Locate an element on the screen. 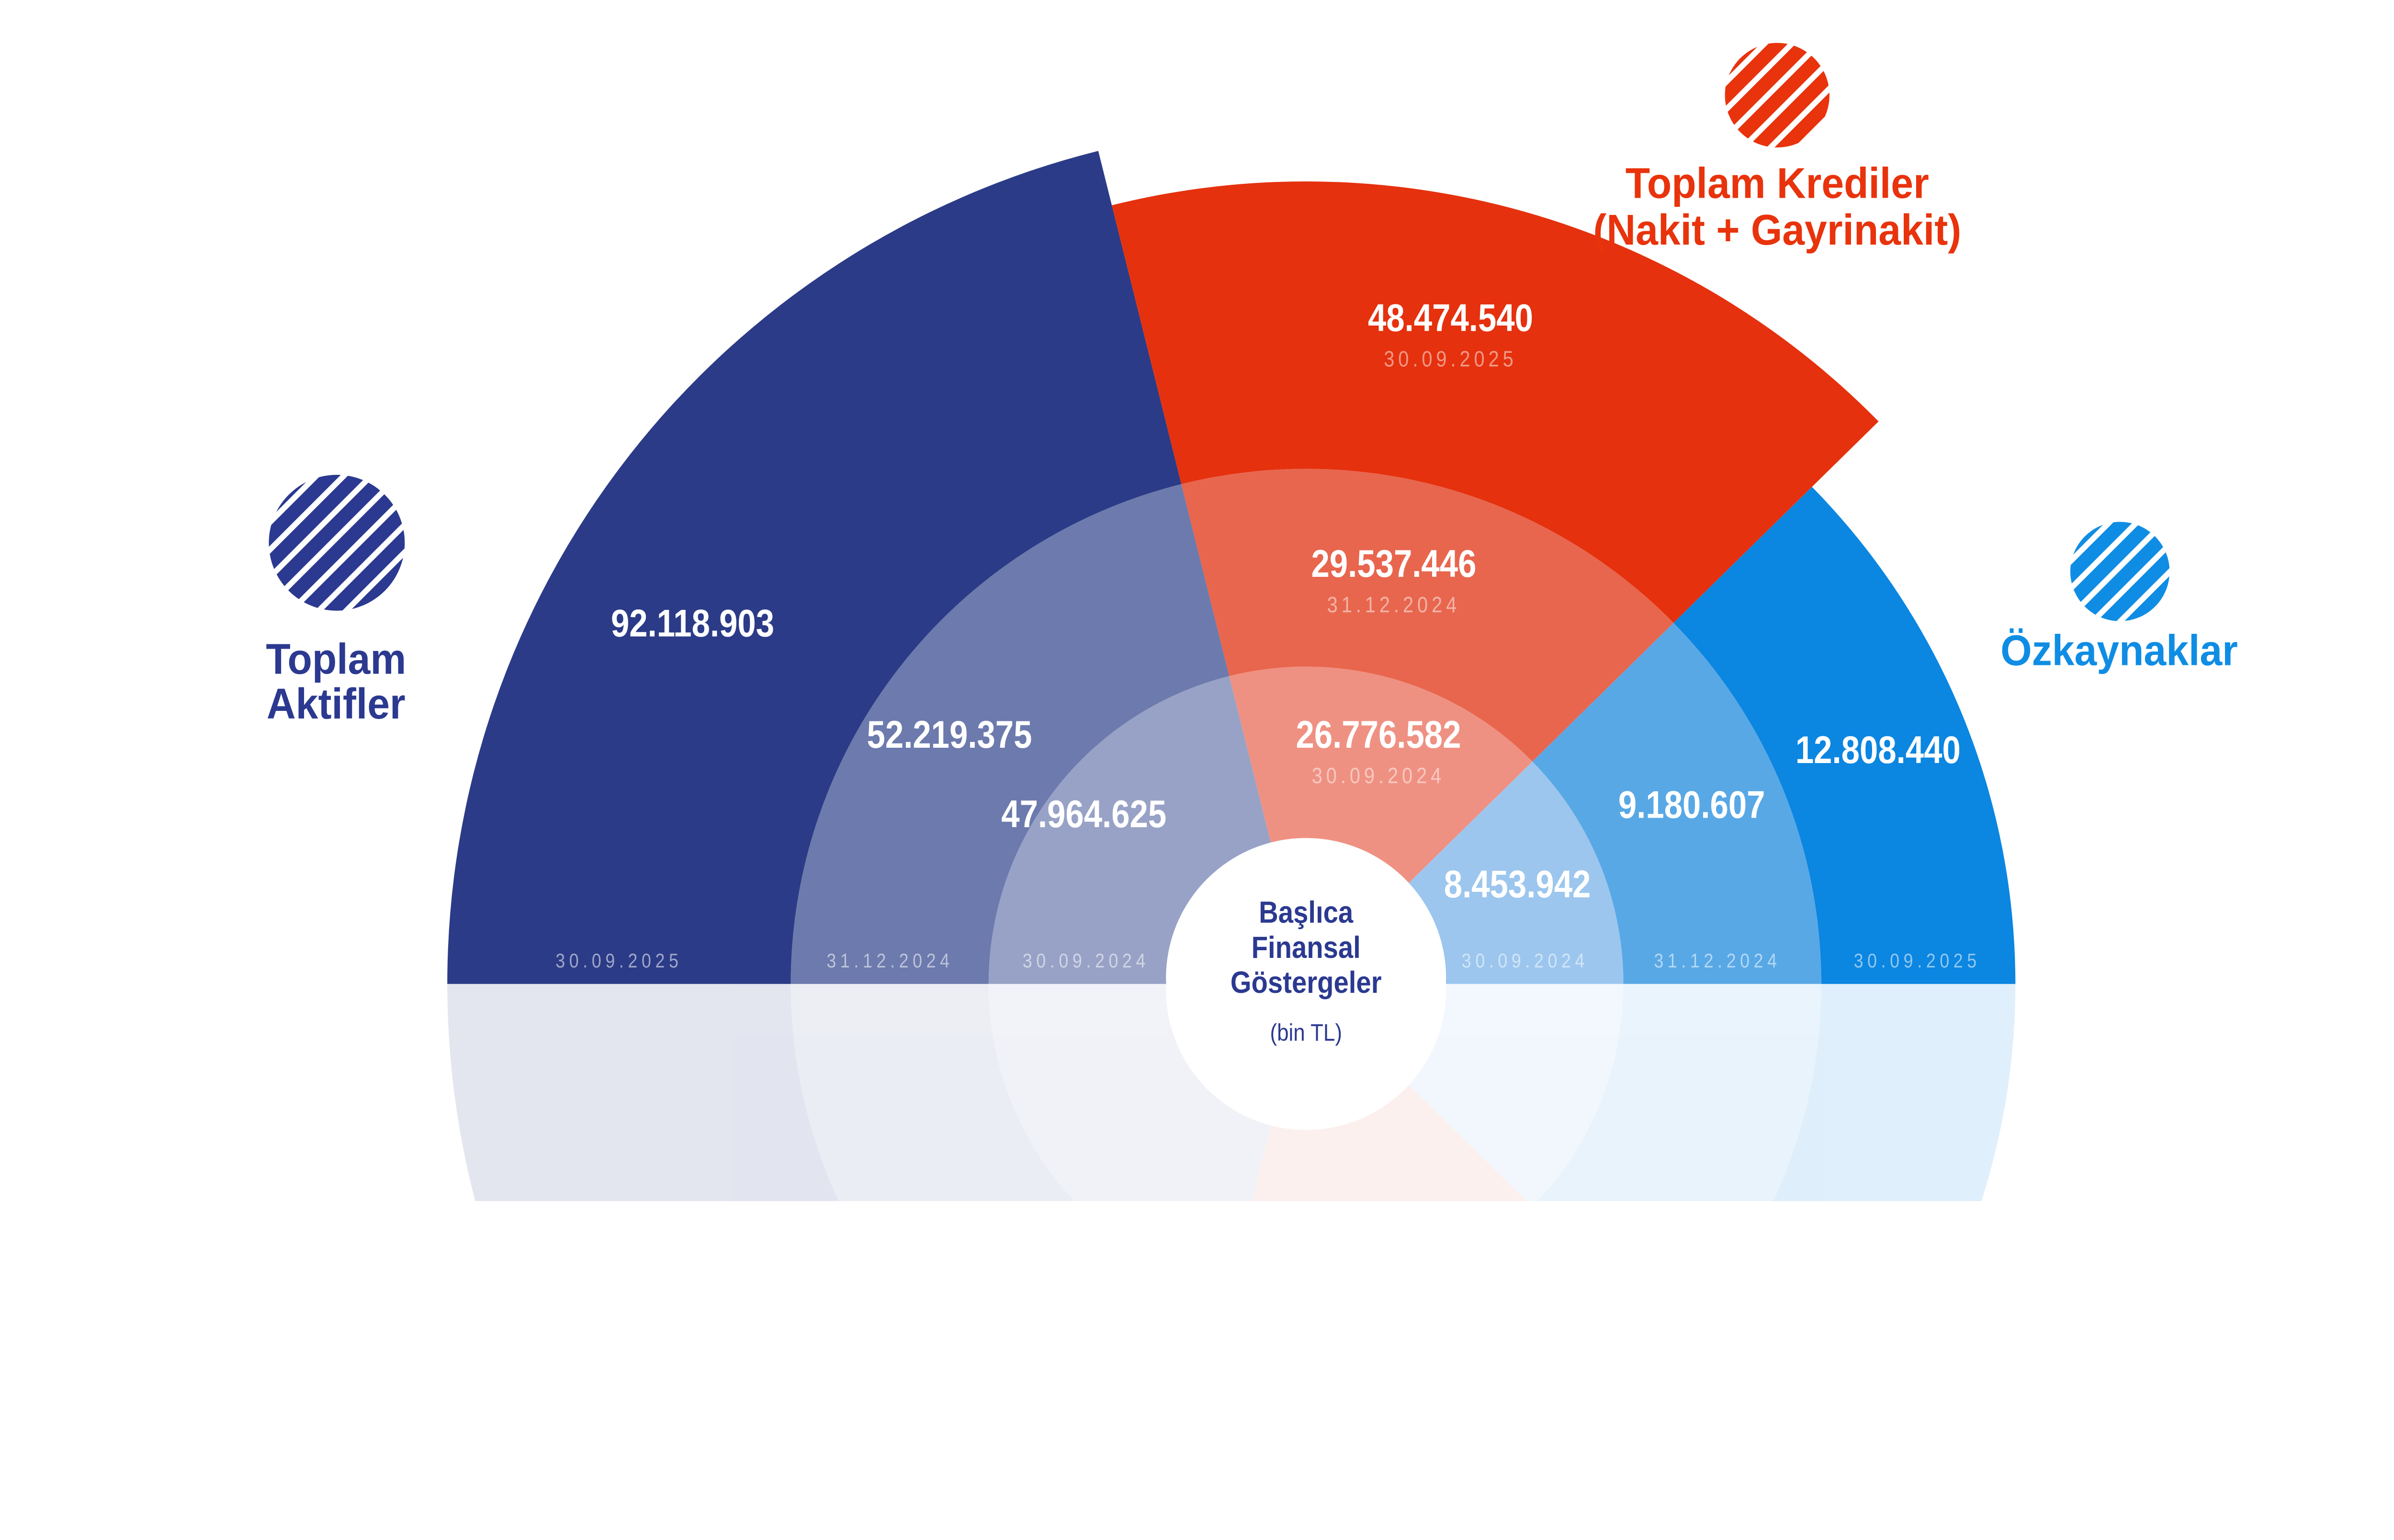  toplam-krediler-value-2: 26.776.582 is located at coordinates (1379, 735).